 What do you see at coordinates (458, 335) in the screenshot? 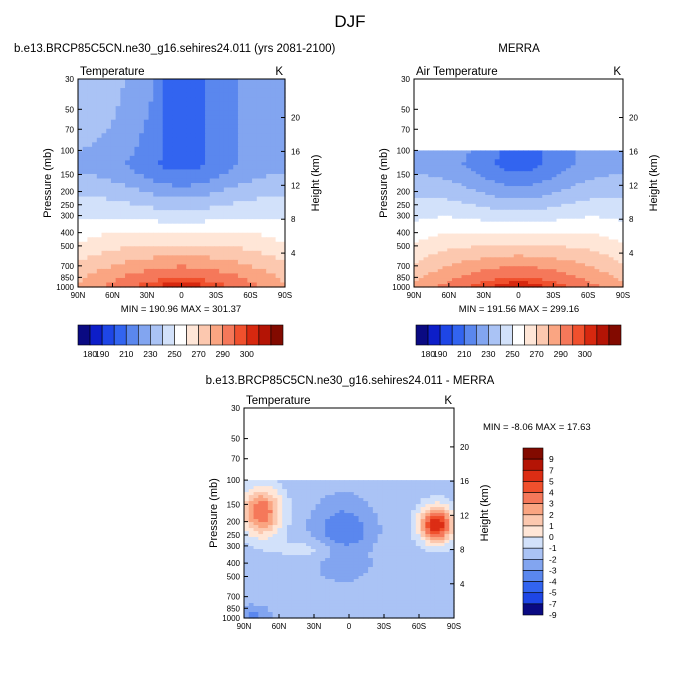
I see `colorbar-swatch` at bounding box center [458, 335].